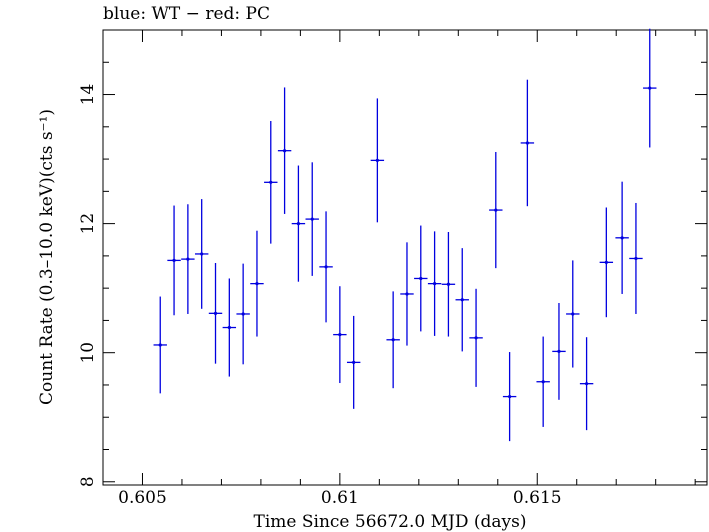 This screenshot has width=709, height=532. I want to click on y-tick-label: 8, so click(88, 481).